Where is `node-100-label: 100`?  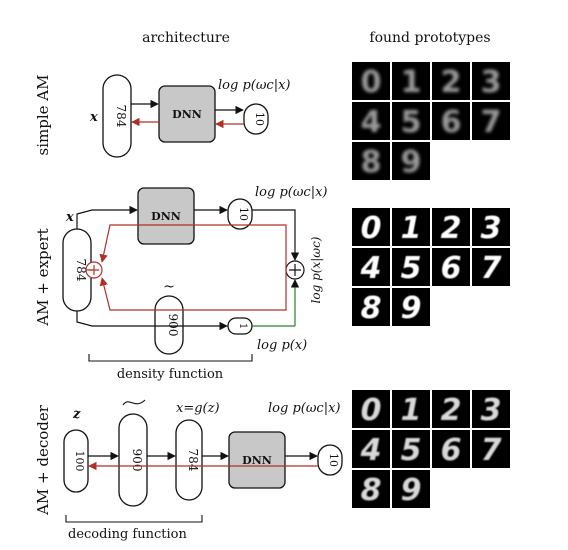
node-100-label: 100 is located at coordinates (79, 461).